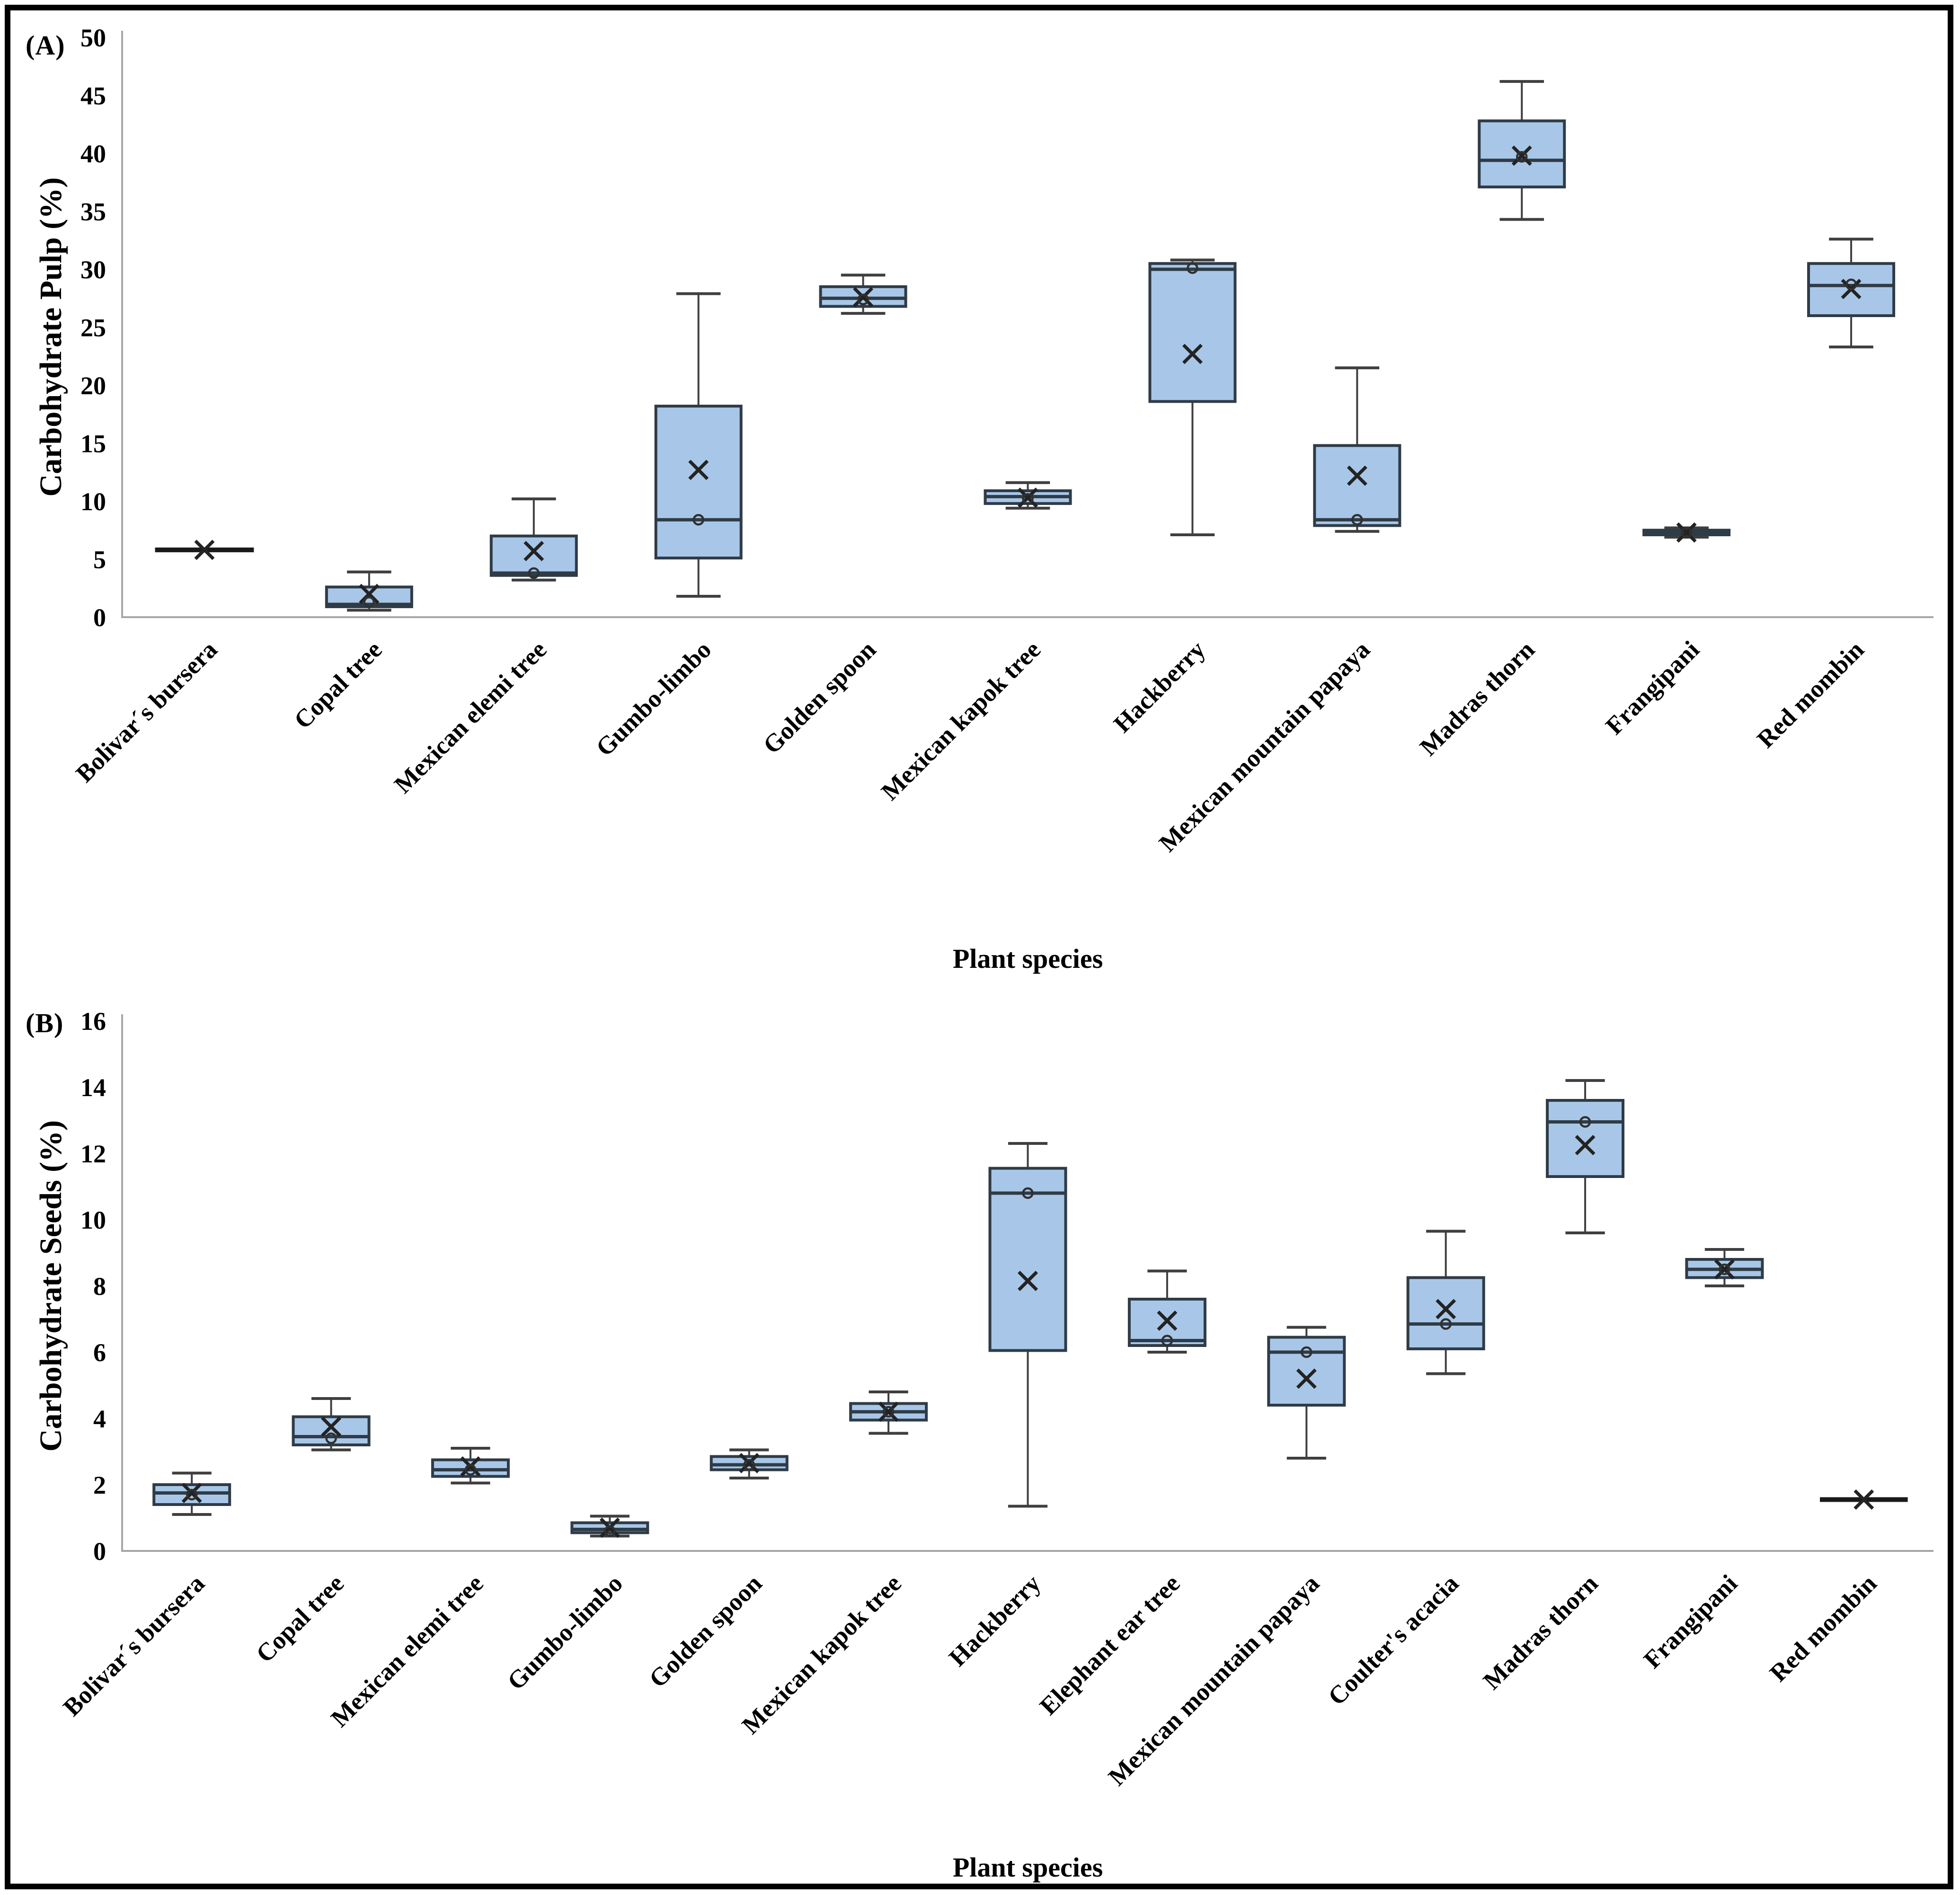  I want to click on panel-b-x-axis-title: Plant species, so click(1027, 1867).